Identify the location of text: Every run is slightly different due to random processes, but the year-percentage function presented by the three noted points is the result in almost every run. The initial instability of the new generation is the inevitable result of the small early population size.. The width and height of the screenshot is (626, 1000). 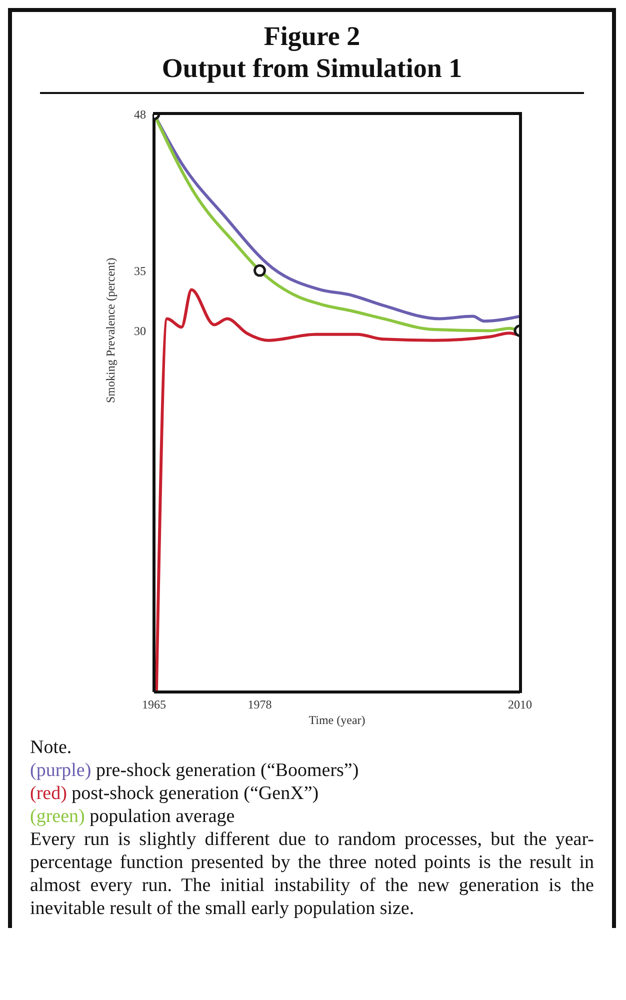
(312, 874).